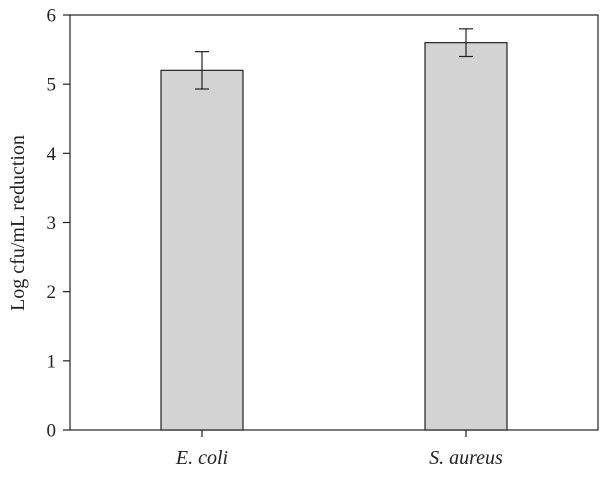 This screenshot has width=600, height=480. What do you see at coordinates (52, 16) in the screenshot?
I see `y-tick-label: 6` at bounding box center [52, 16].